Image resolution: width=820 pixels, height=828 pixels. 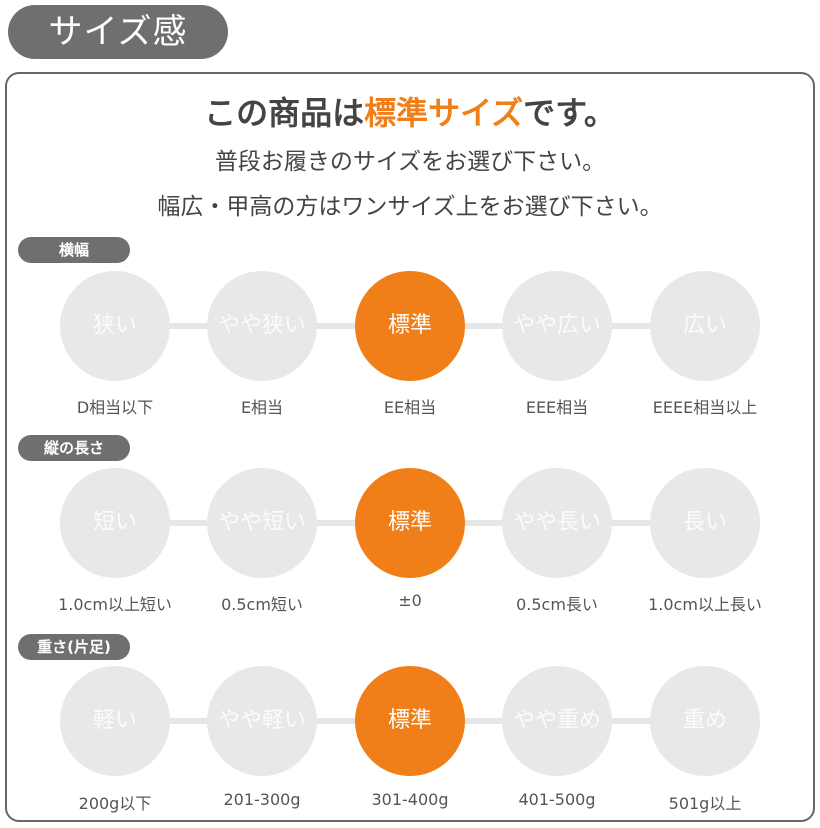 I want to click on scale-option: 短い, so click(x=115, y=523).